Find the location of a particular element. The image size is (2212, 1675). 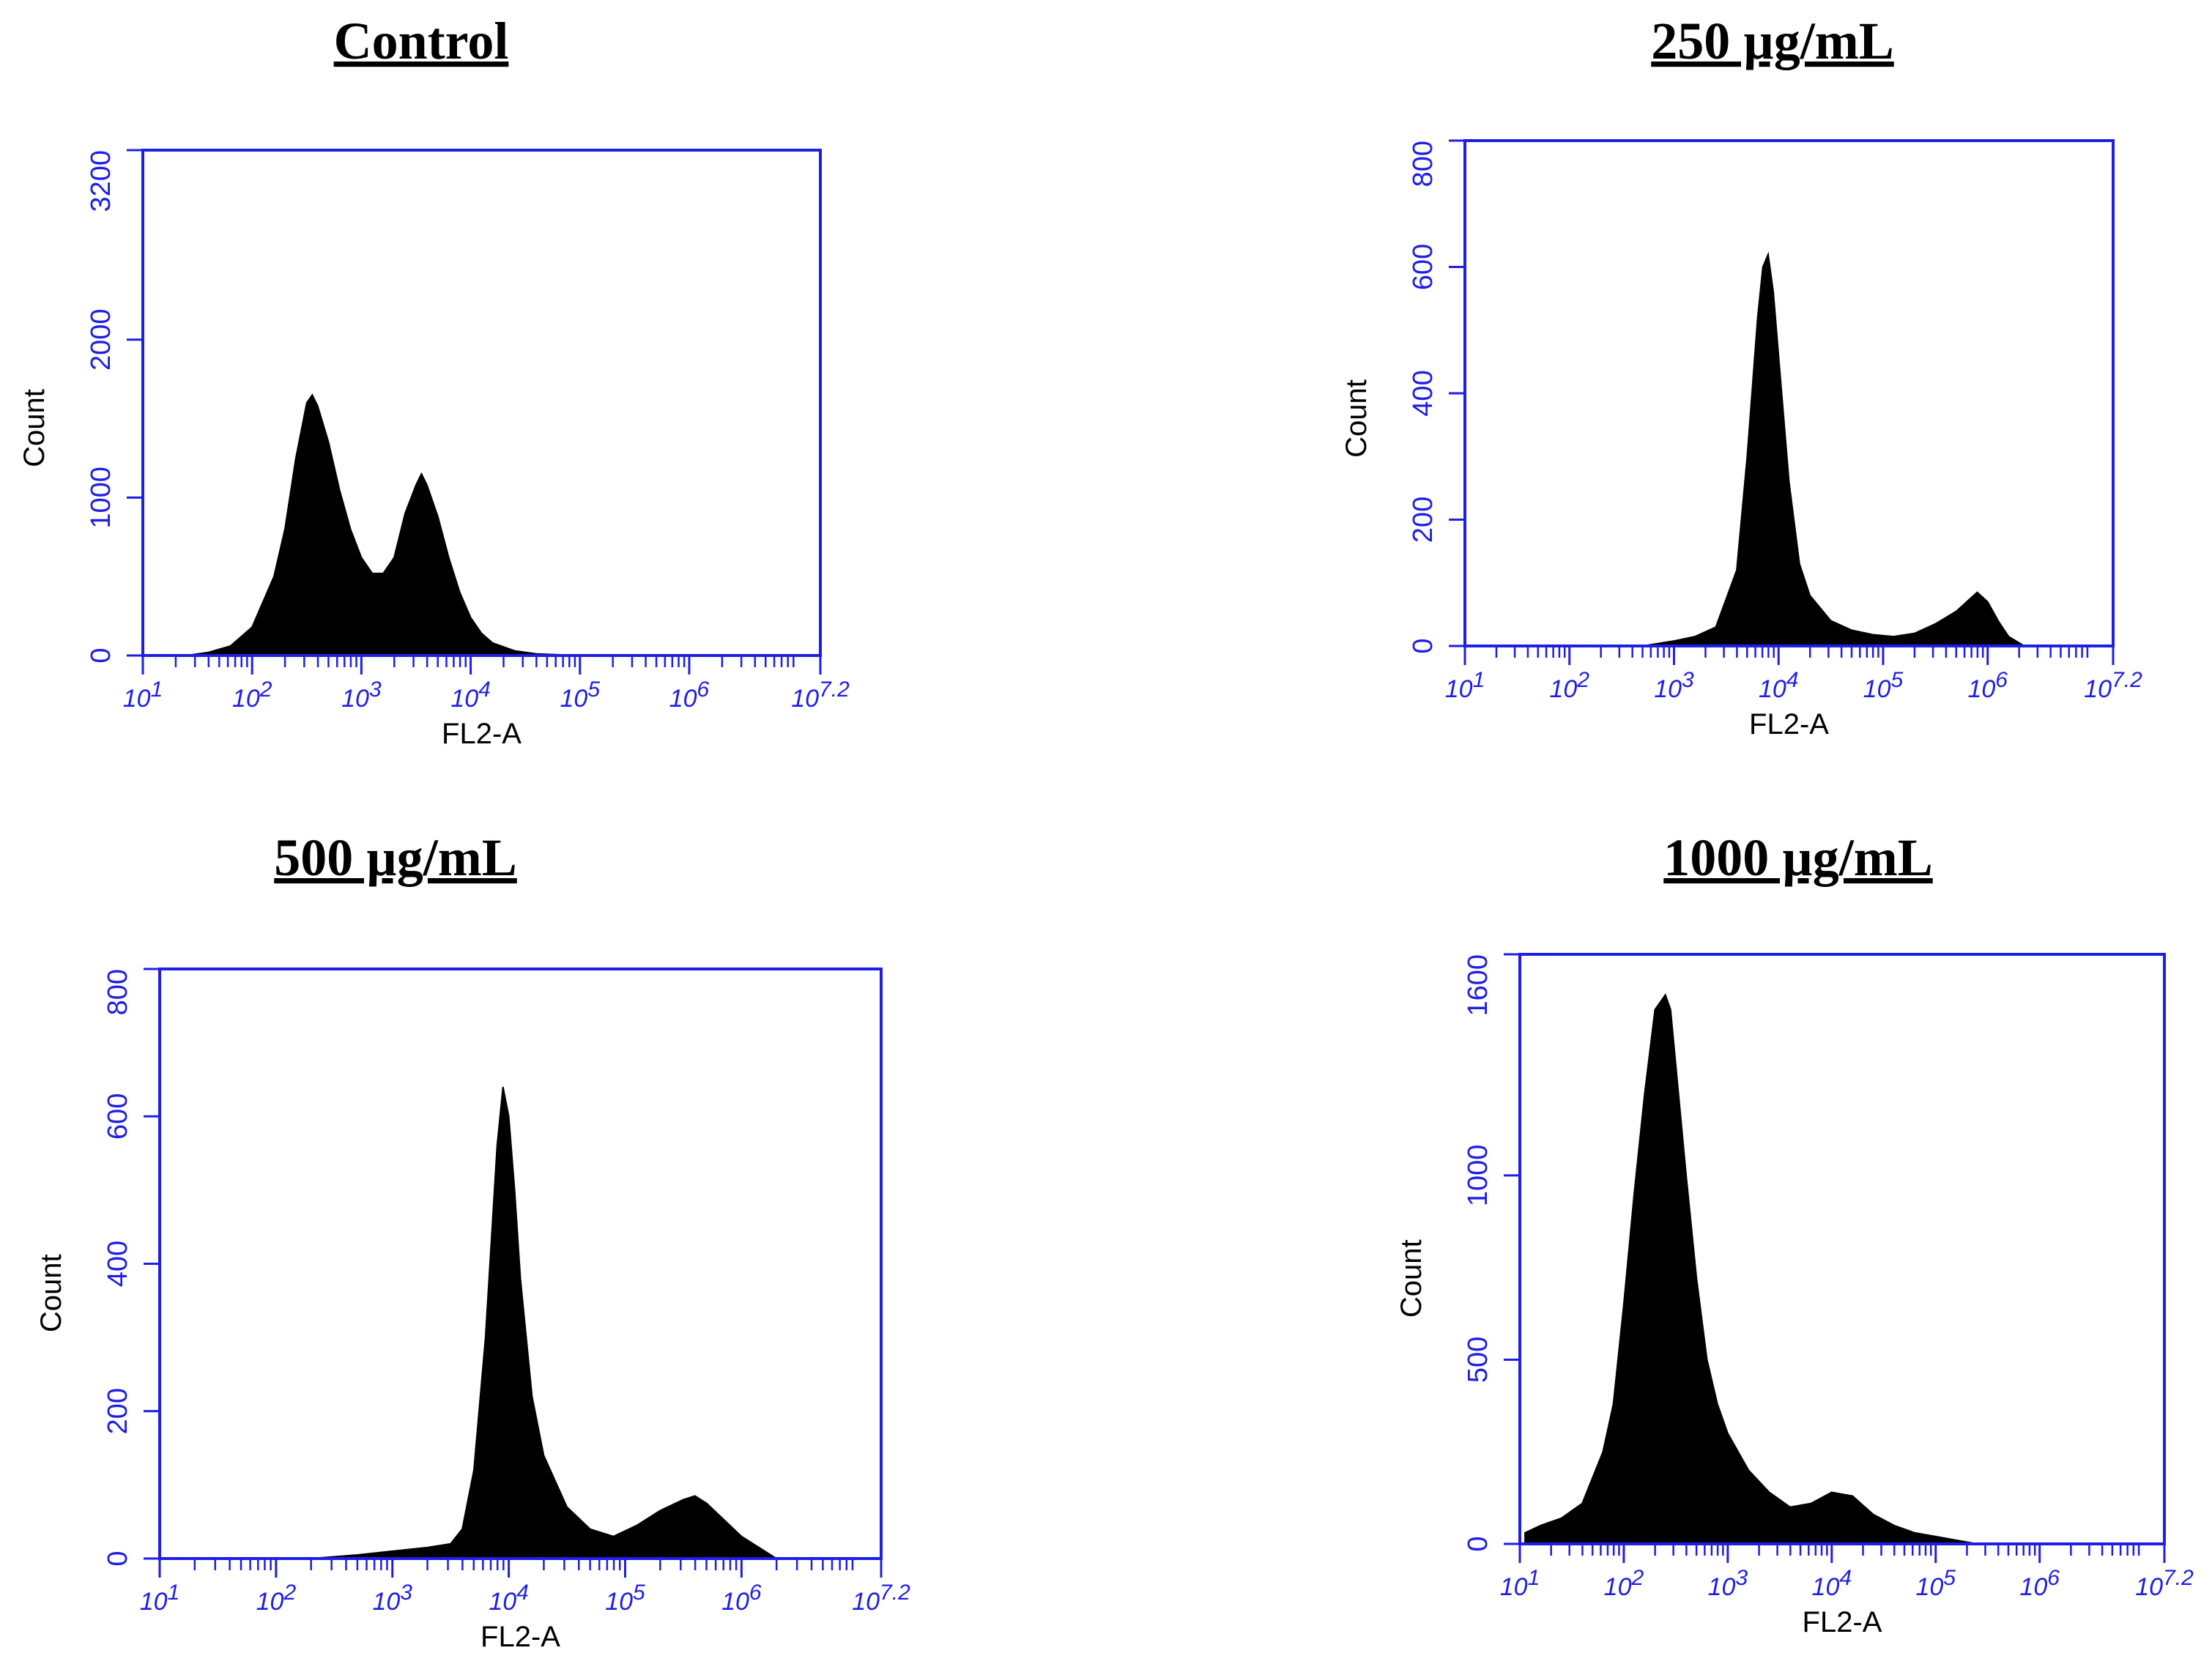

panel-title: 1000 µg/mL is located at coordinates (1798, 857).